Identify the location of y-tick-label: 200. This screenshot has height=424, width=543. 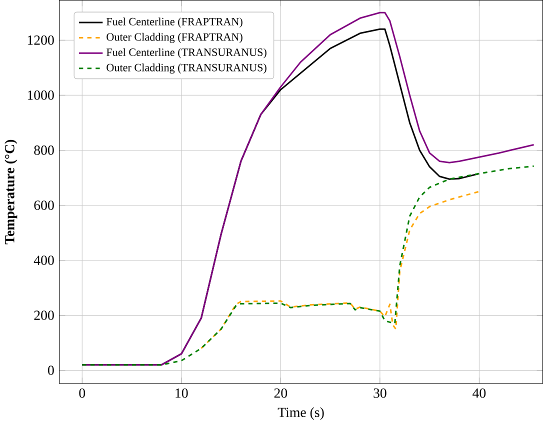
(44, 315).